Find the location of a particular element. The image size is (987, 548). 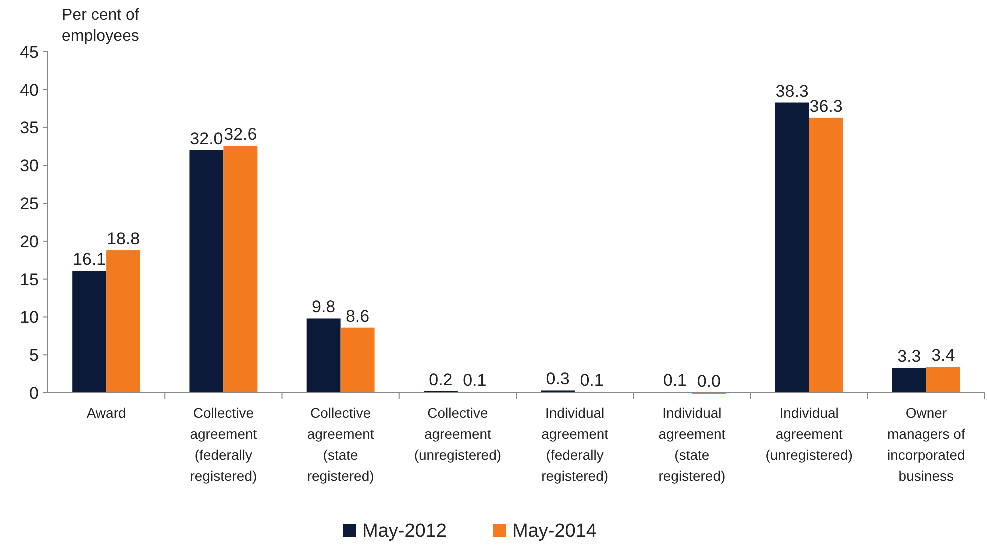

x-tick-label: Award is located at coordinates (106, 413).